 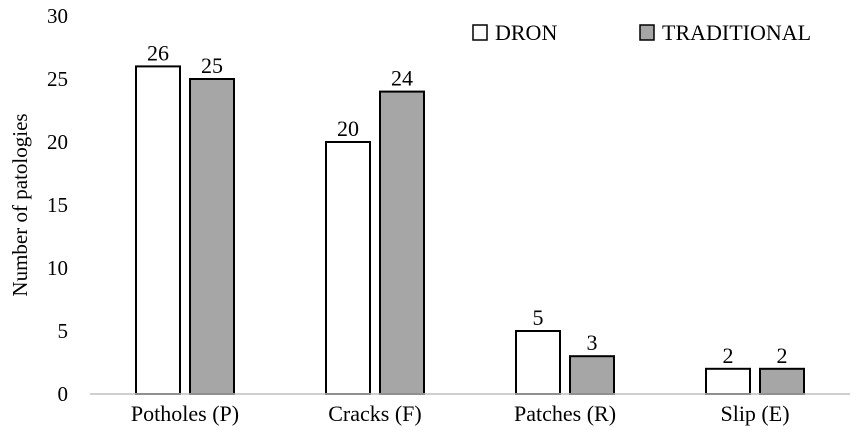 I want to click on data-label: 5, so click(x=538, y=317).